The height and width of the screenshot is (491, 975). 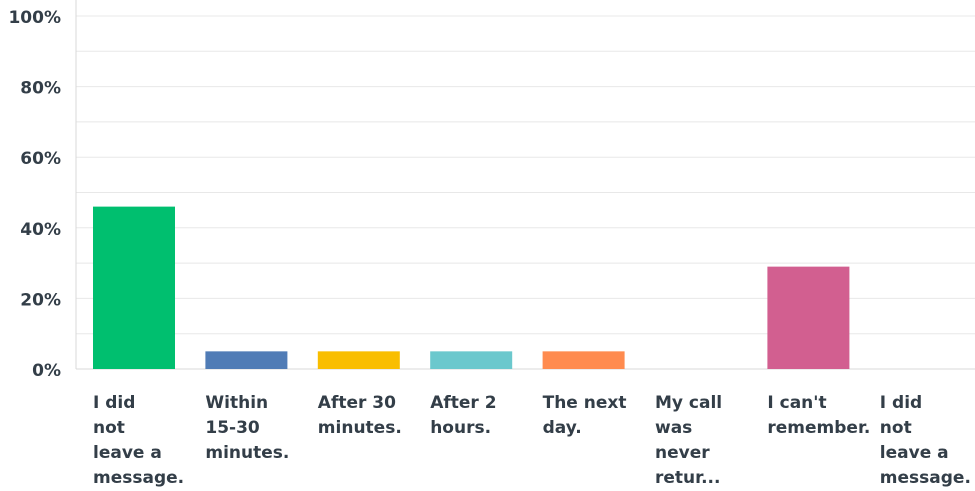 What do you see at coordinates (463, 415) in the screenshot?
I see `x-tick-label: After 2 hours.` at bounding box center [463, 415].